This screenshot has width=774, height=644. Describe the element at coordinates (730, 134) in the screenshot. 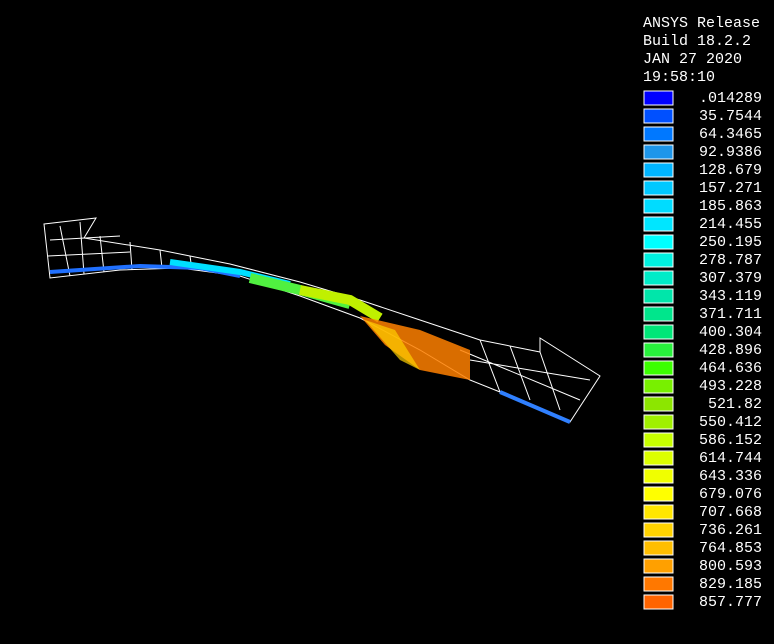

I see `legend-label: 64.3465` at that location.